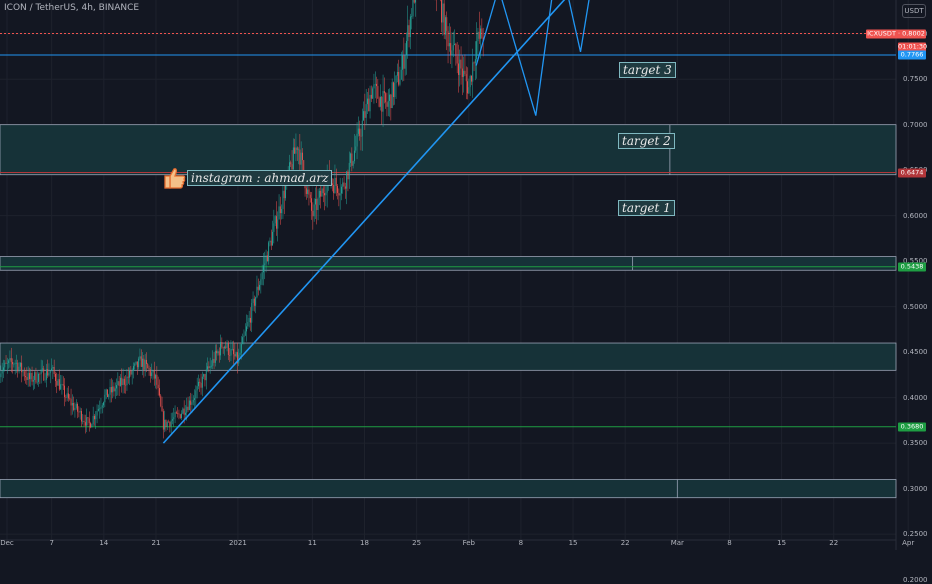  Describe the element at coordinates (914, 11) in the screenshot. I see `currency-badge: USDT` at that location.